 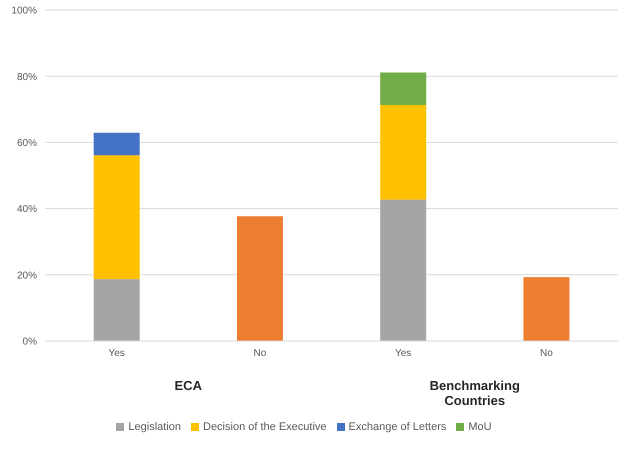 I want to click on y-tick-label: 40%, so click(x=27, y=210).